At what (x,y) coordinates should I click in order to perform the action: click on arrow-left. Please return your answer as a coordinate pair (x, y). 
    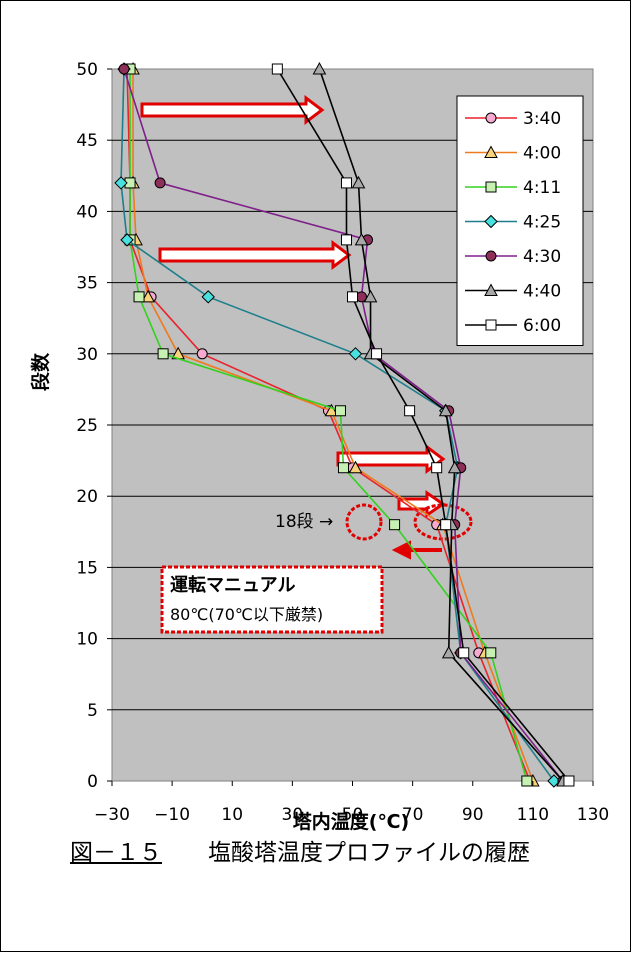
    Looking at the image, I should click on (416, 550).